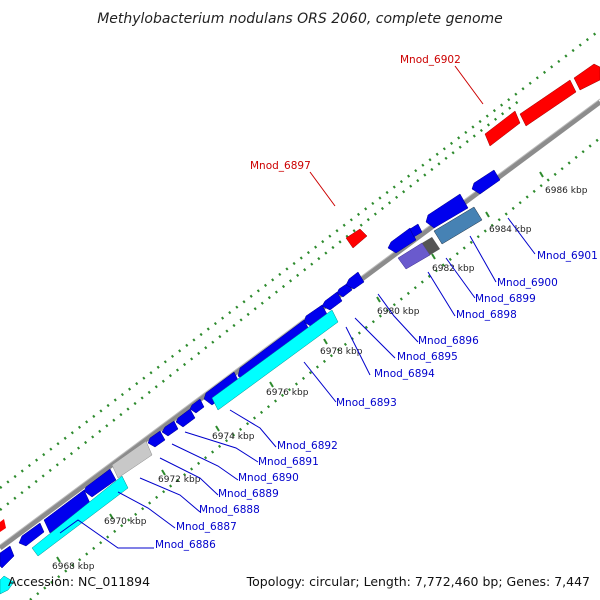 The image size is (600, 600). What do you see at coordinates (398, 312) in the screenshot?
I see `tick-label: 6980 kbp` at bounding box center [398, 312].